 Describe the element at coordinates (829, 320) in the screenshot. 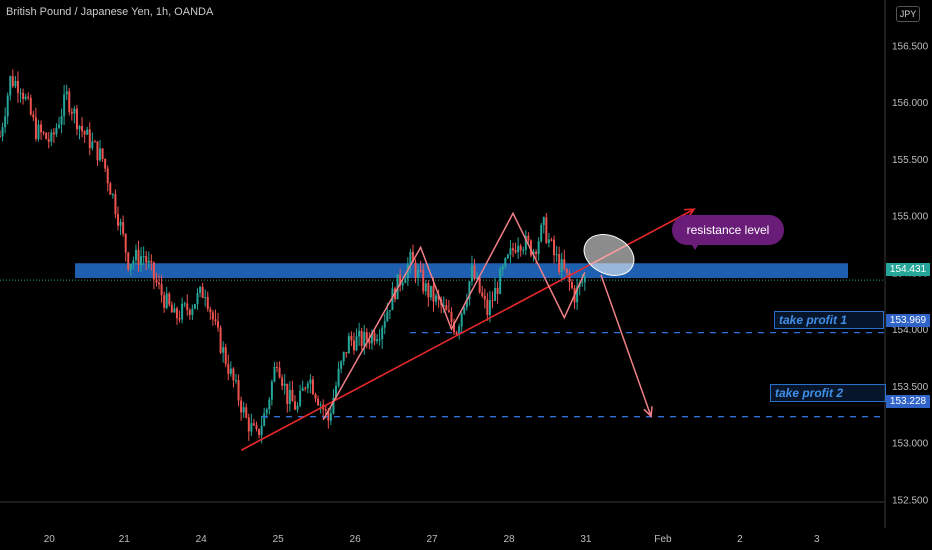

I see `take-profit-1-label: take profit 1` at that location.